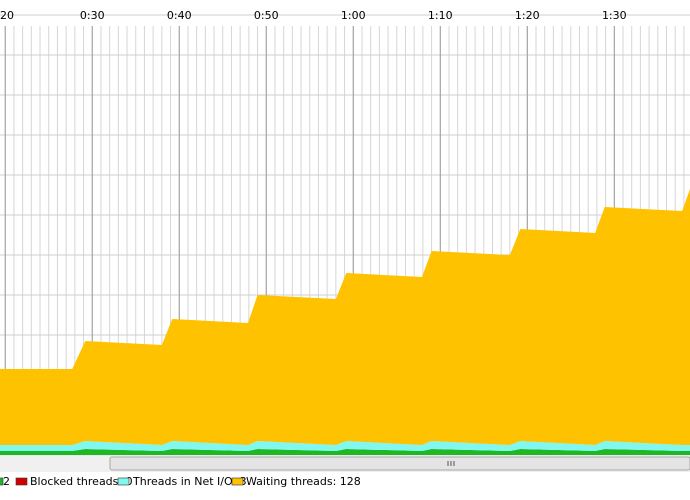 The image size is (690, 500). What do you see at coordinates (7, 15) in the screenshot?
I see `x-tick-label: 20` at bounding box center [7, 15].